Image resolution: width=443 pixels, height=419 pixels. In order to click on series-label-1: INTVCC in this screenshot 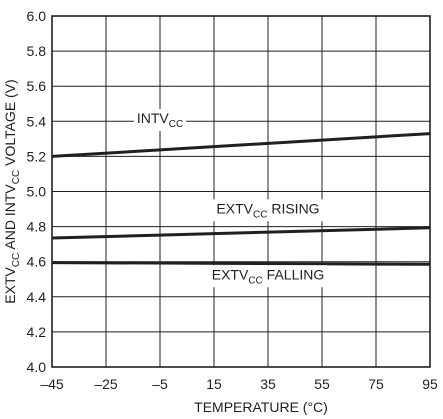, I will do `click(160, 120)`.